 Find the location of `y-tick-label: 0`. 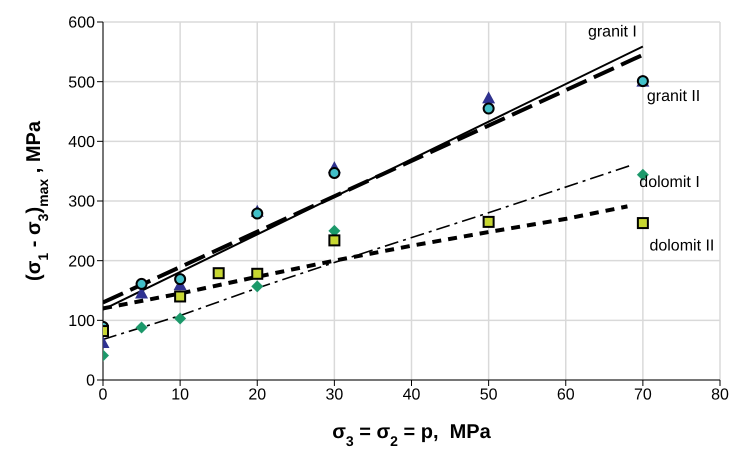

y-tick-label: 0 is located at coordinates (91, 381).